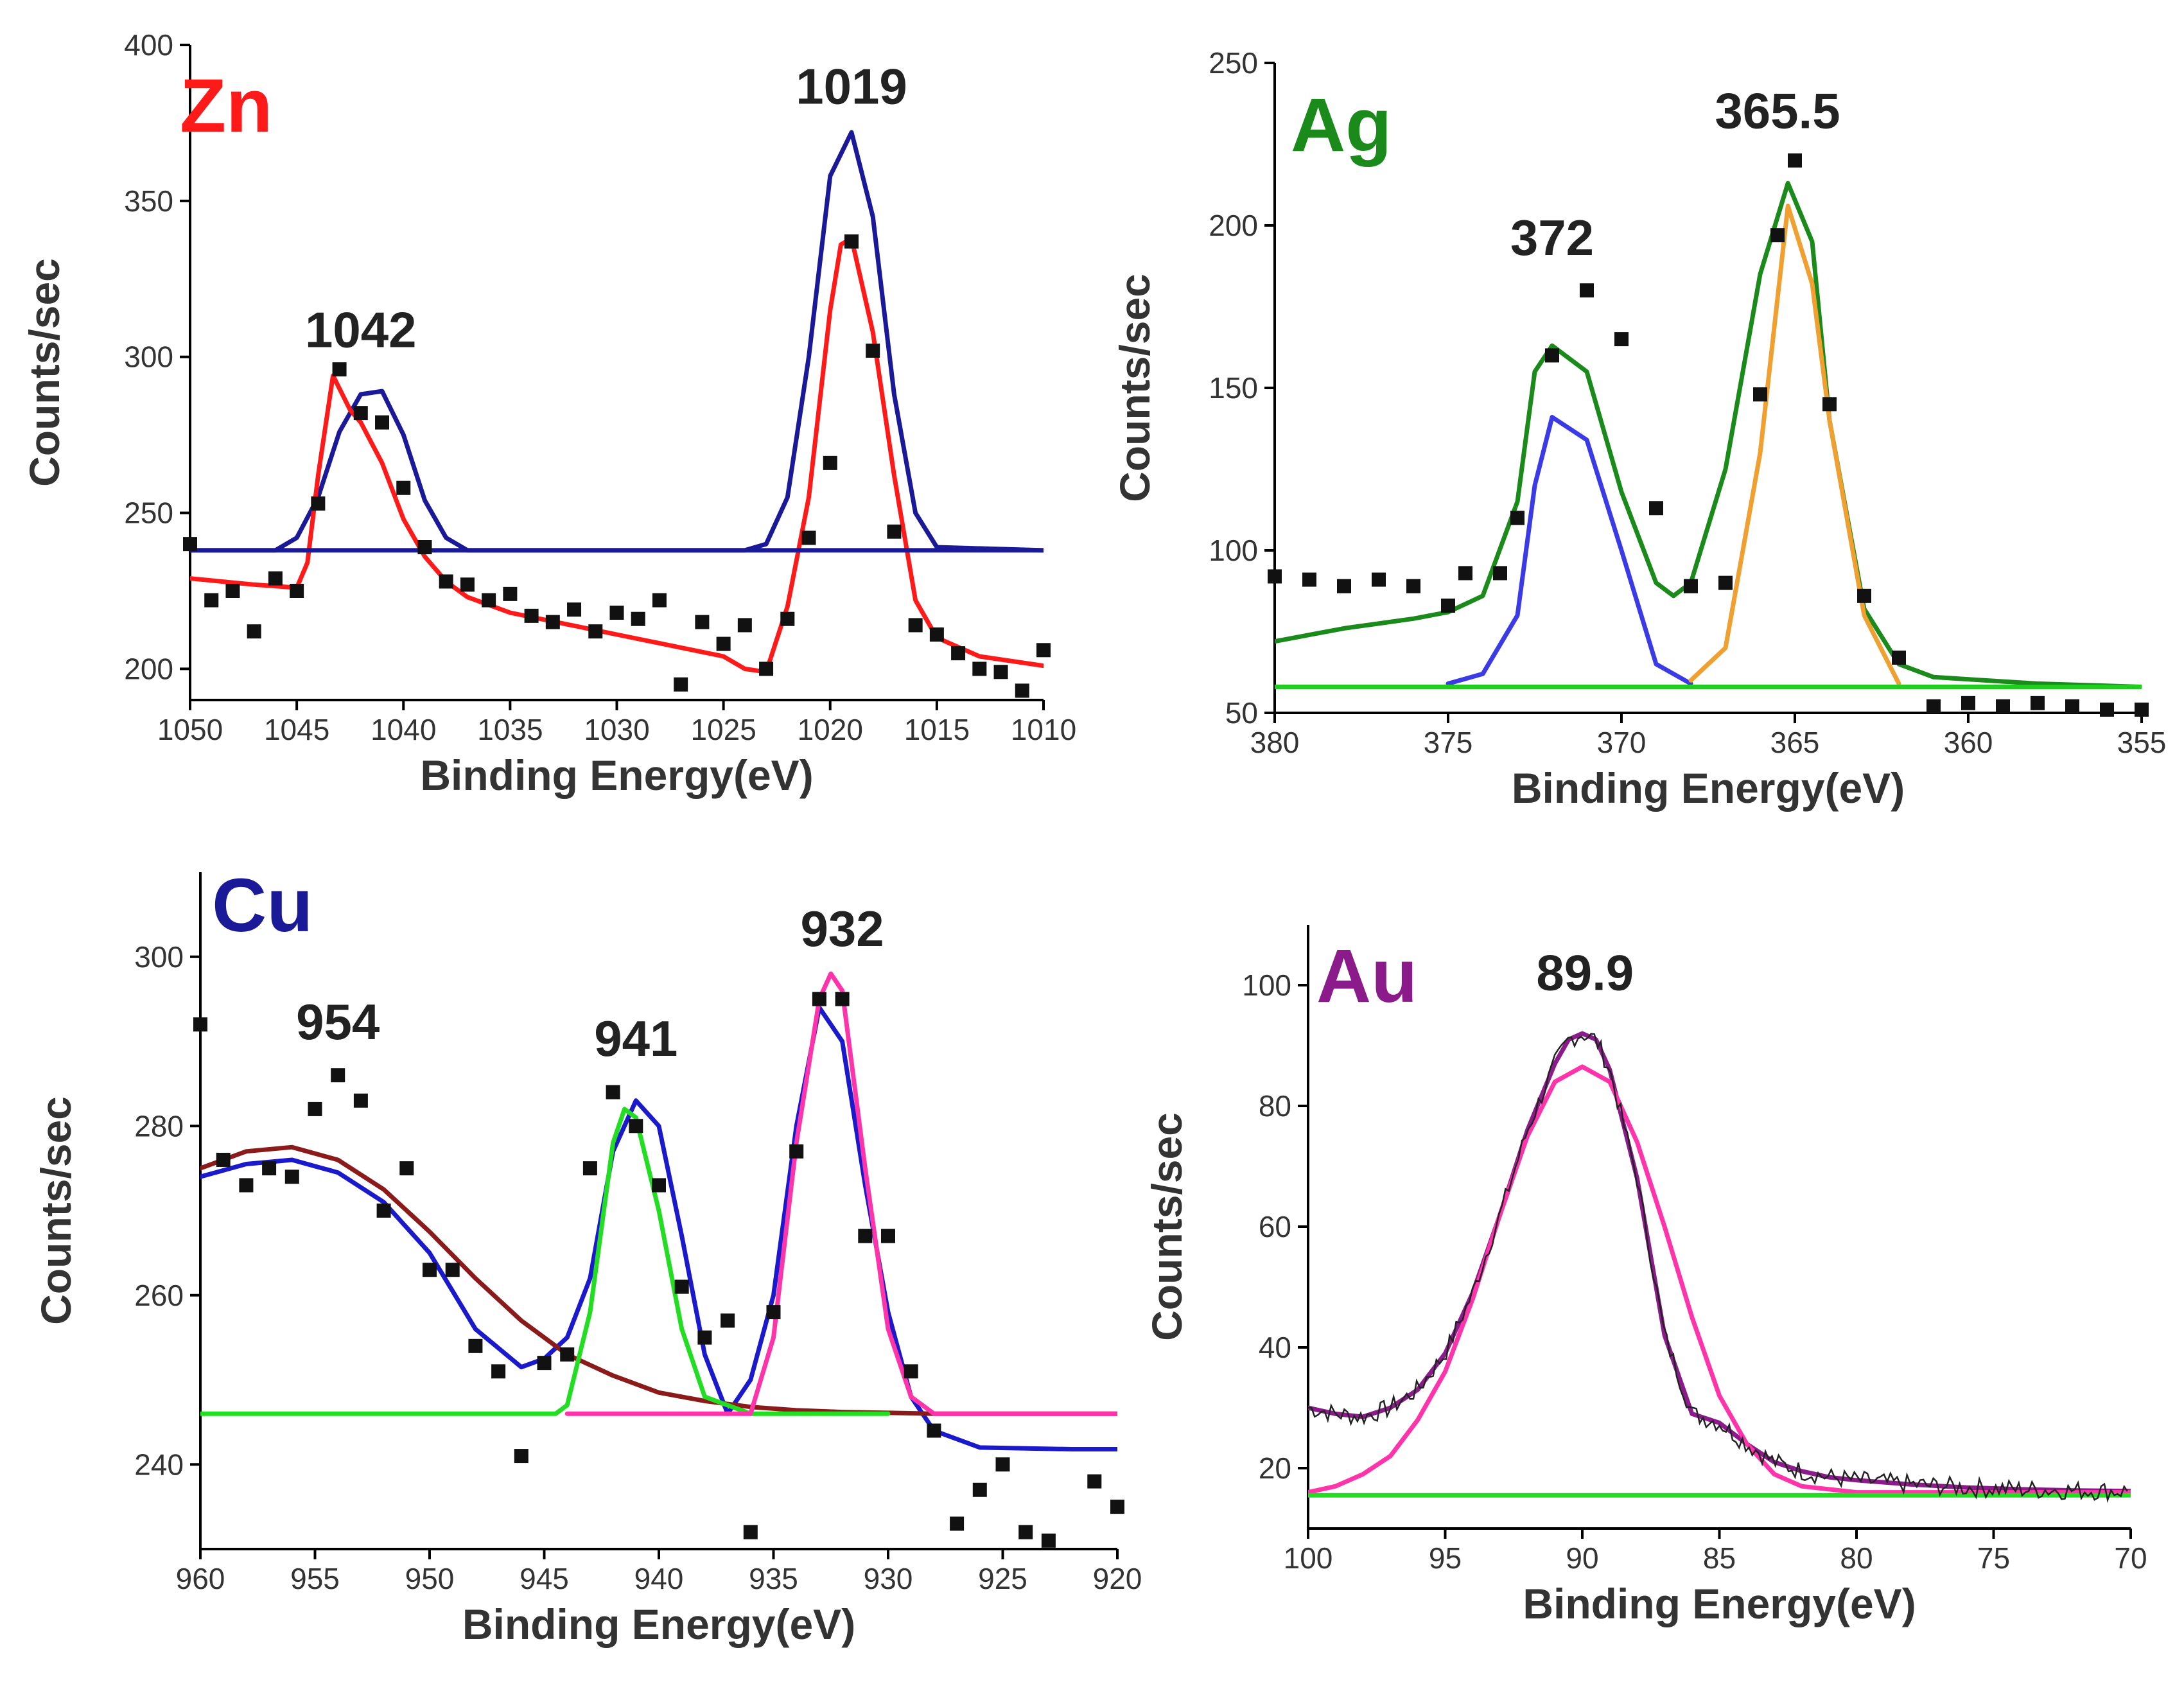 This screenshot has height=1691, width=2184. I want to click on element-label: Ag, so click(1341, 126).